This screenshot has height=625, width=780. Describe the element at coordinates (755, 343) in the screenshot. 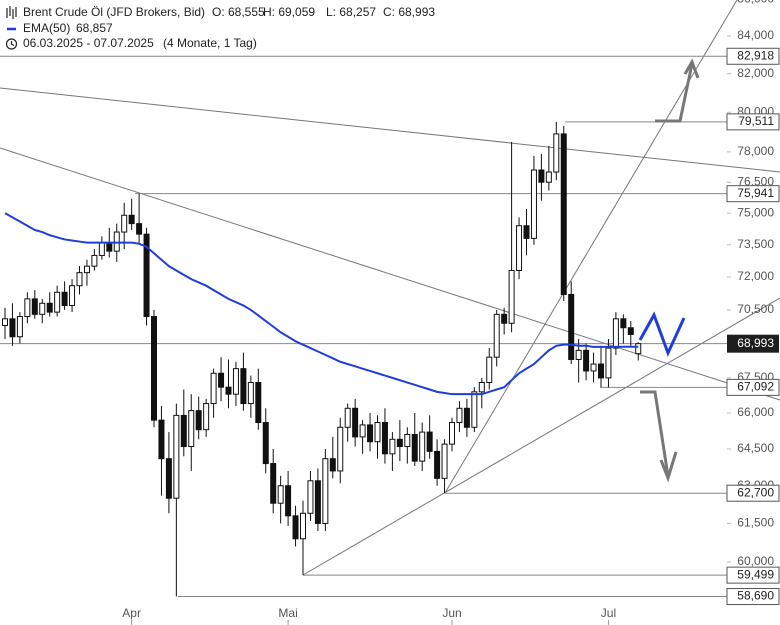

I see `last-price-label: 68,993` at that location.